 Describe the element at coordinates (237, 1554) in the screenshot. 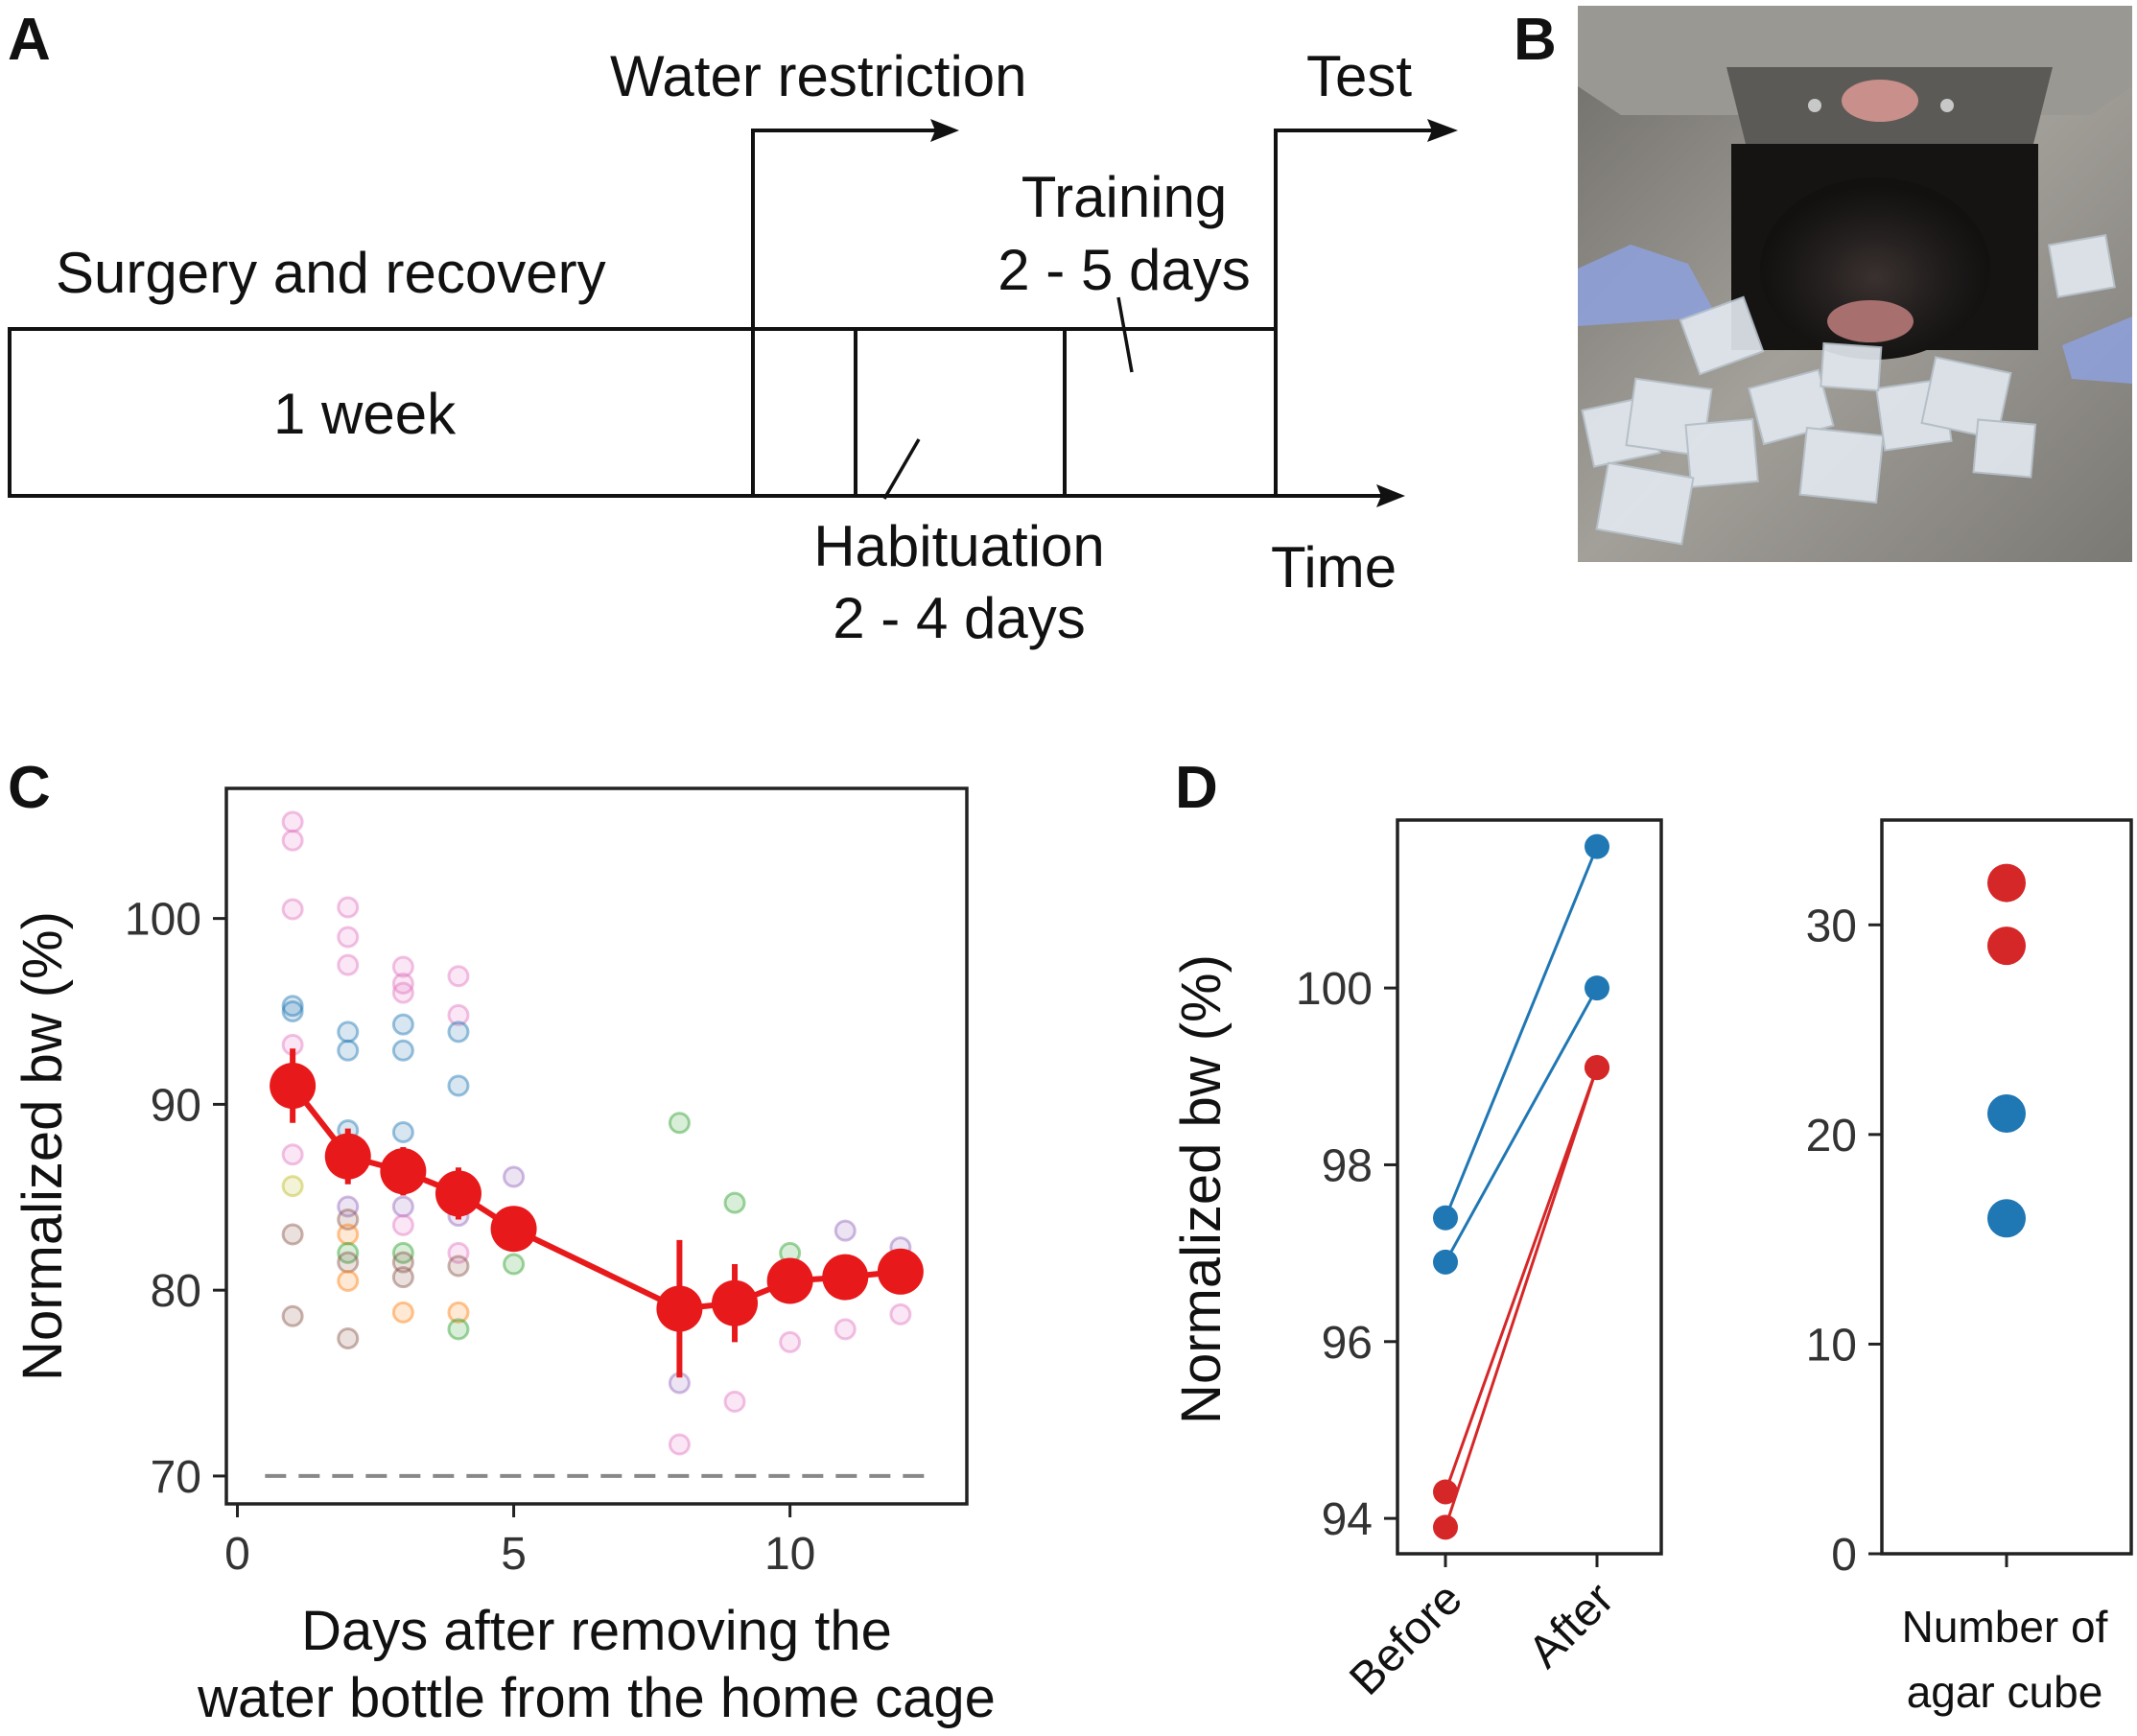

I see `x-tick-label: 0` at that location.